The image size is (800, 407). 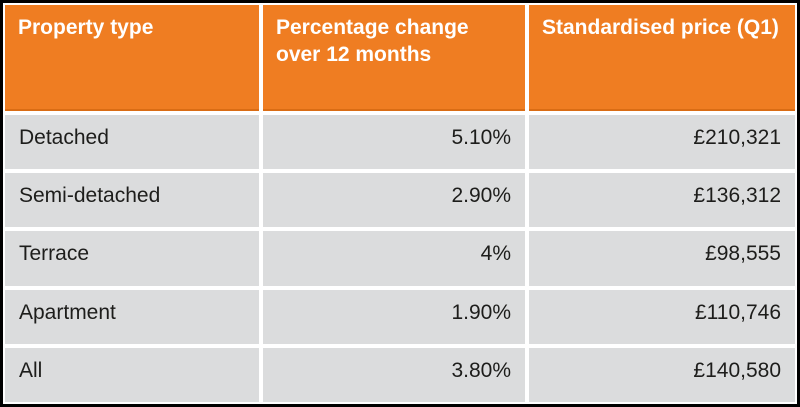 I want to click on cell-property-type-all: All, so click(x=132, y=374).